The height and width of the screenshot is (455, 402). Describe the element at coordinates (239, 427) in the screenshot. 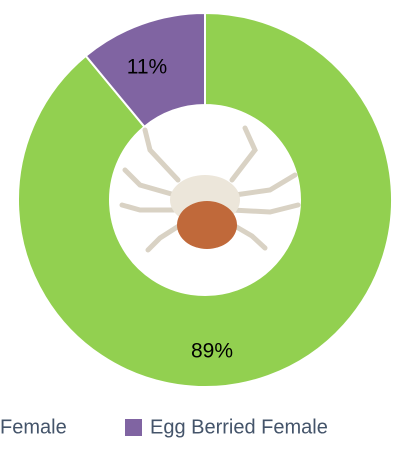

I see `legend-label: Egg Berried Female` at that location.